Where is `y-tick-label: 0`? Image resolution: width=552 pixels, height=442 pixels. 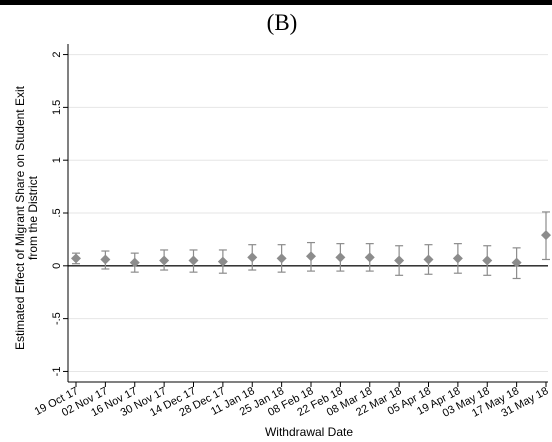 y-tick-label: 0 is located at coordinates (57, 266).